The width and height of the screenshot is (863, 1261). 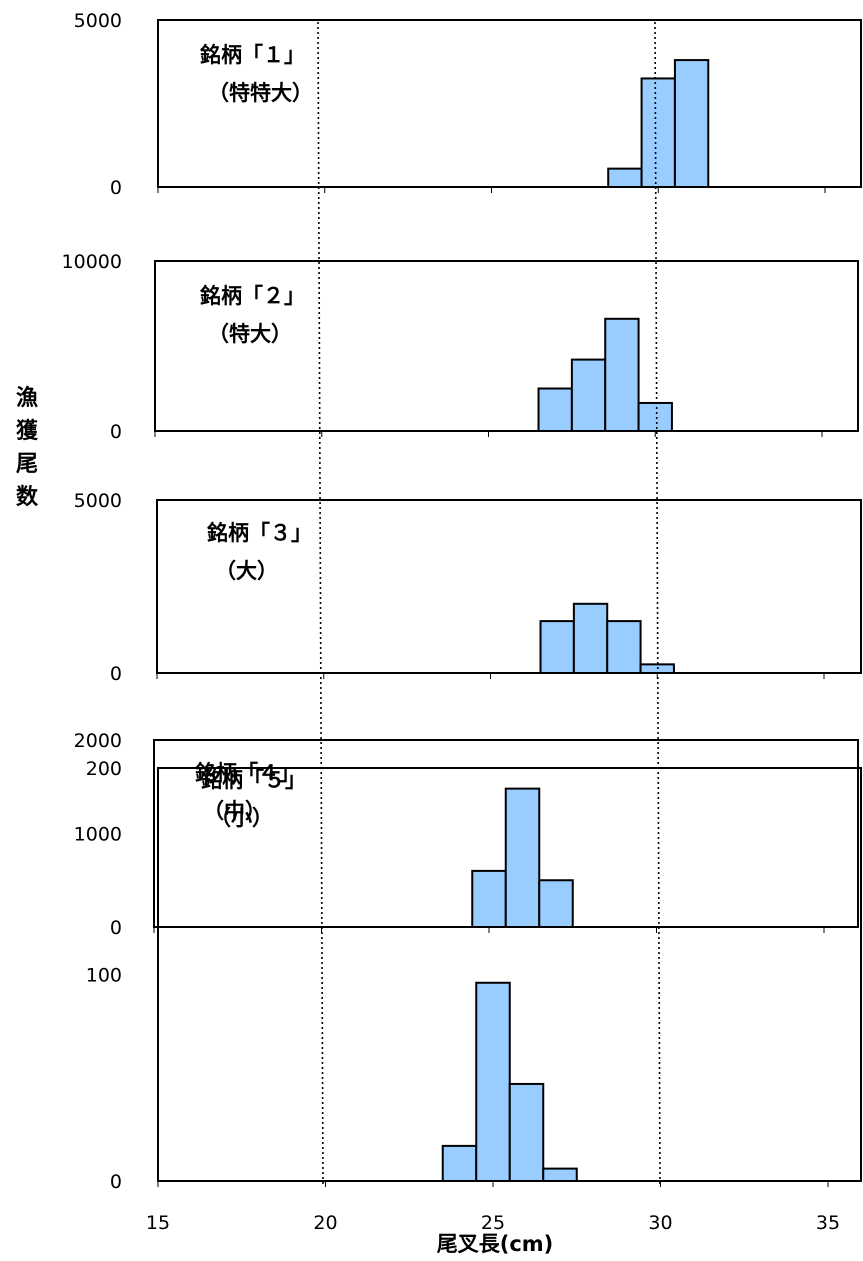 I want to click on panel-1-y-tick-label: 5000, so click(x=98, y=21).